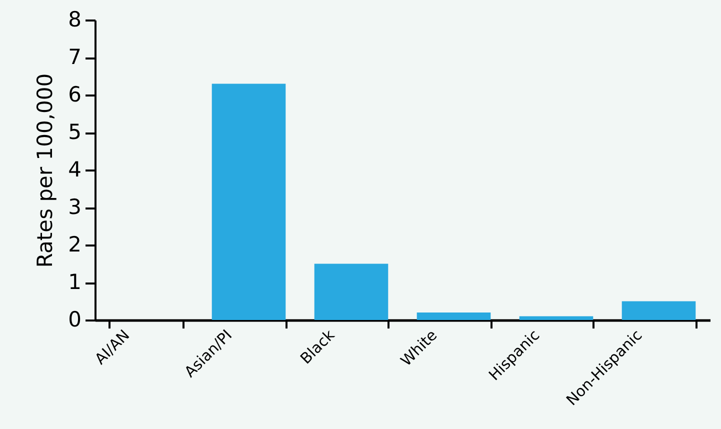 The image size is (721, 429). What do you see at coordinates (45, 170) in the screenshot?
I see `y-axis-title: Rates per 100,000` at bounding box center [45, 170].